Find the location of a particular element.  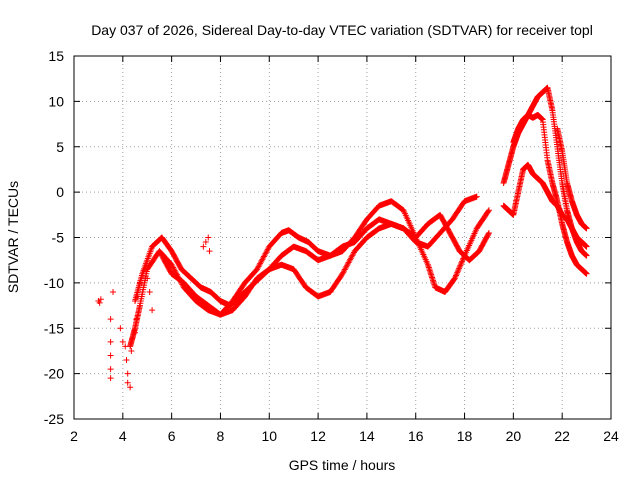

x-tick-label: 22 is located at coordinates (562, 436).